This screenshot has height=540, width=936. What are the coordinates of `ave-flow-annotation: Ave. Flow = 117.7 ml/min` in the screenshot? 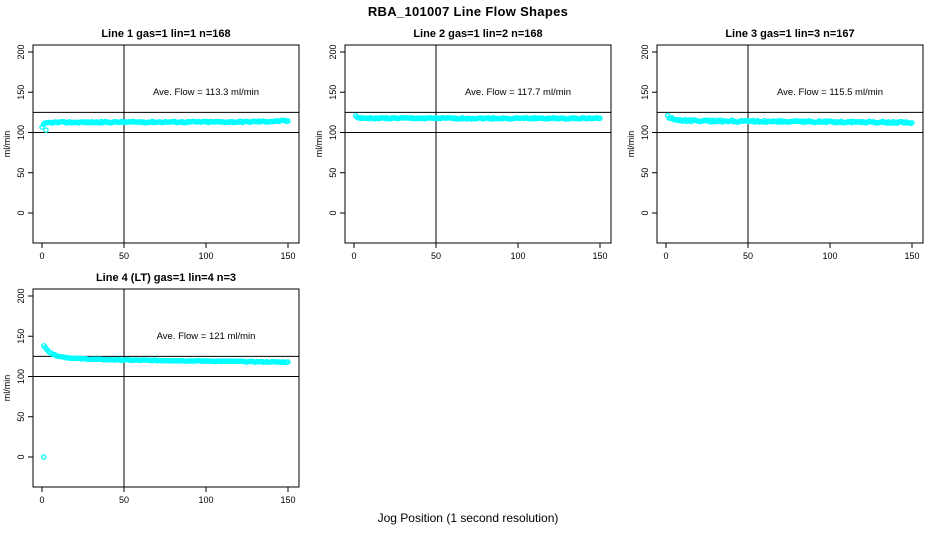 It's located at (518, 92).